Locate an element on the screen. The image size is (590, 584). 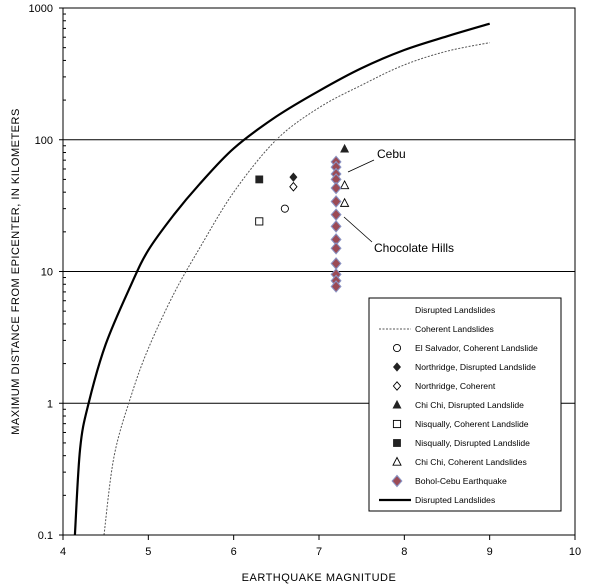
y-tick-label: 0.1 is located at coordinates (45, 536).